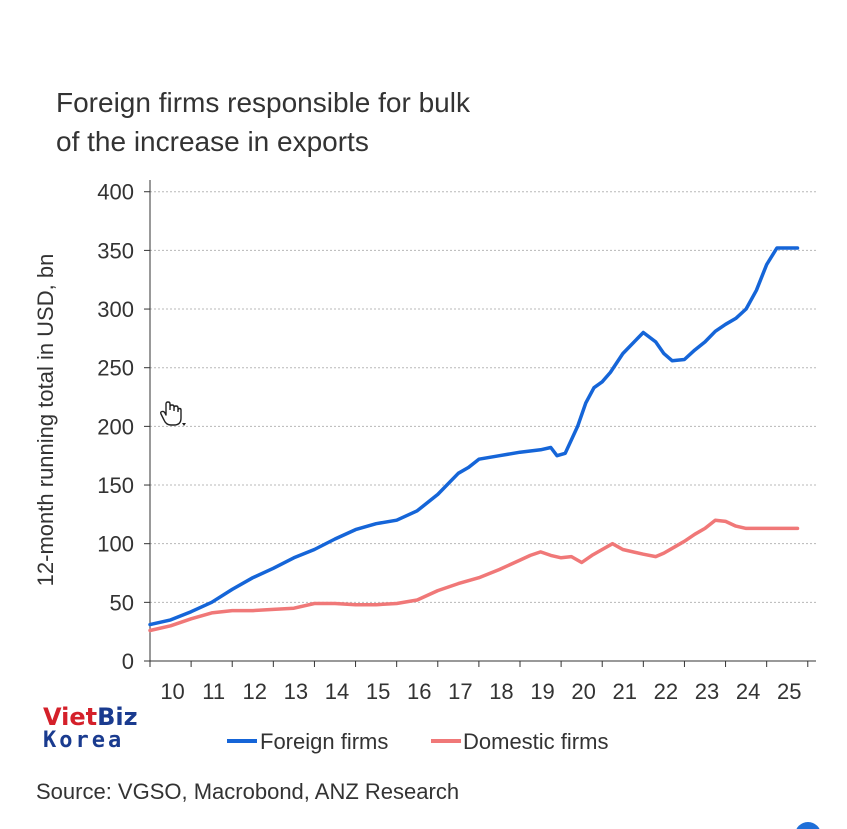  Describe the element at coordinates (115, 250) in the screenshot. I see `y-tick-label-350: 350` at that location.